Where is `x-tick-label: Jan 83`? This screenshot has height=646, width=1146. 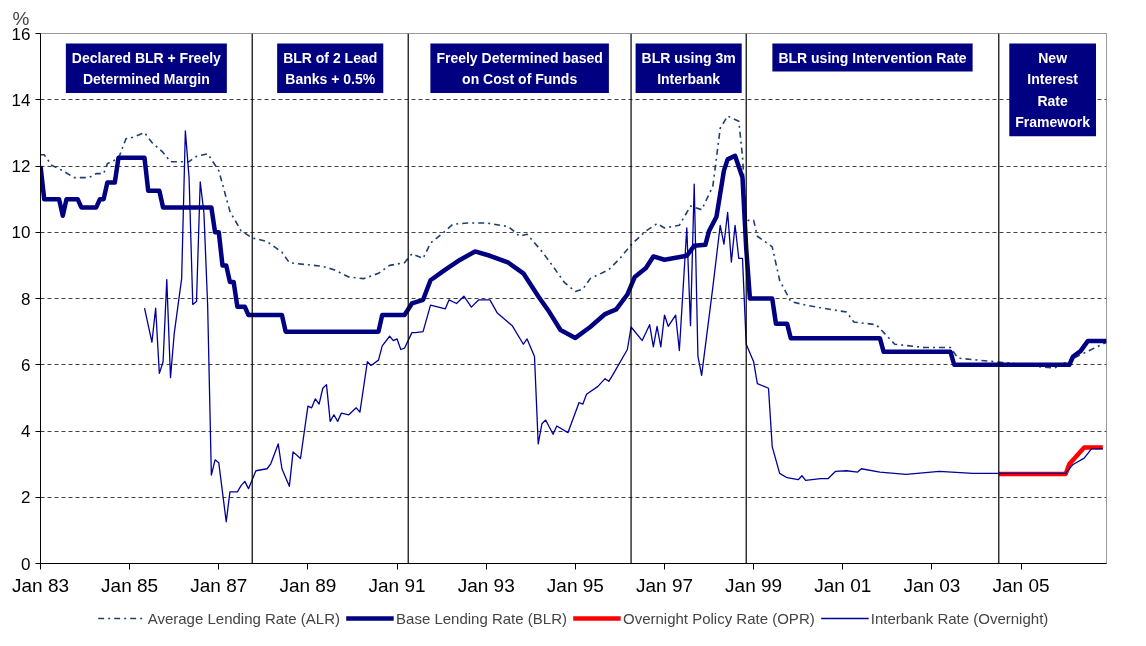 x-tick-label: Jan 83 is located at coordinates (40, 585).